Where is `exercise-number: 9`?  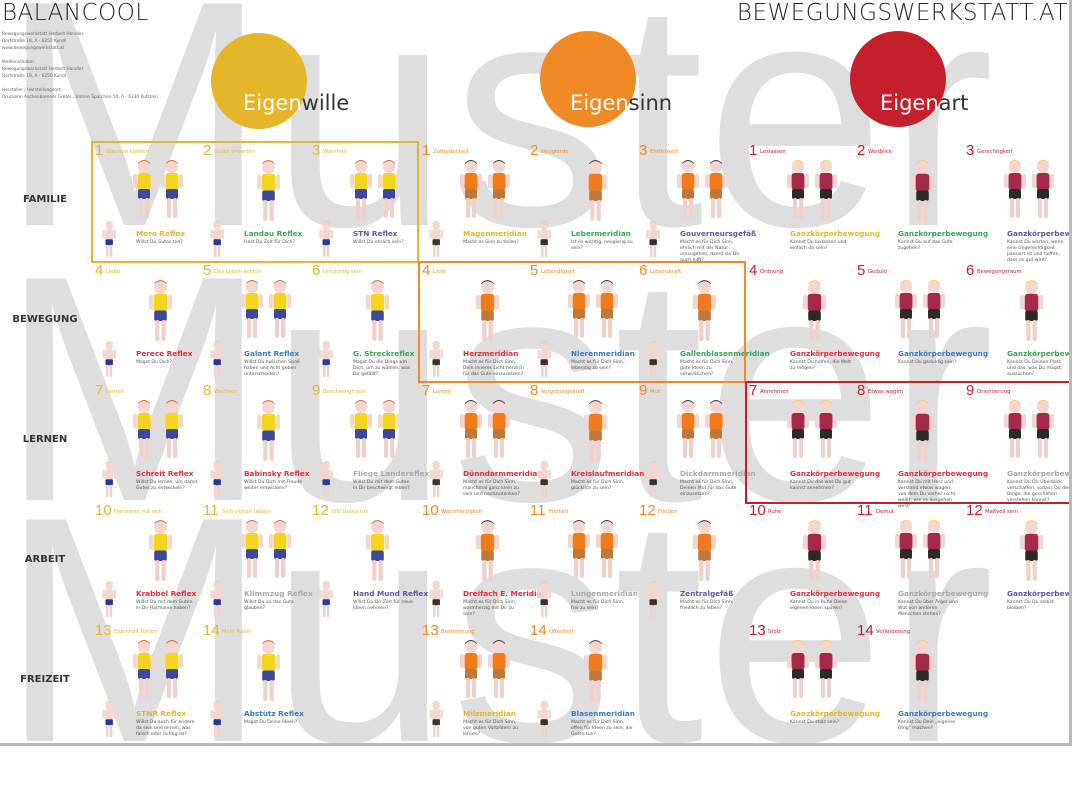 exercise-number: 9 is located at coordinates (970, 390).